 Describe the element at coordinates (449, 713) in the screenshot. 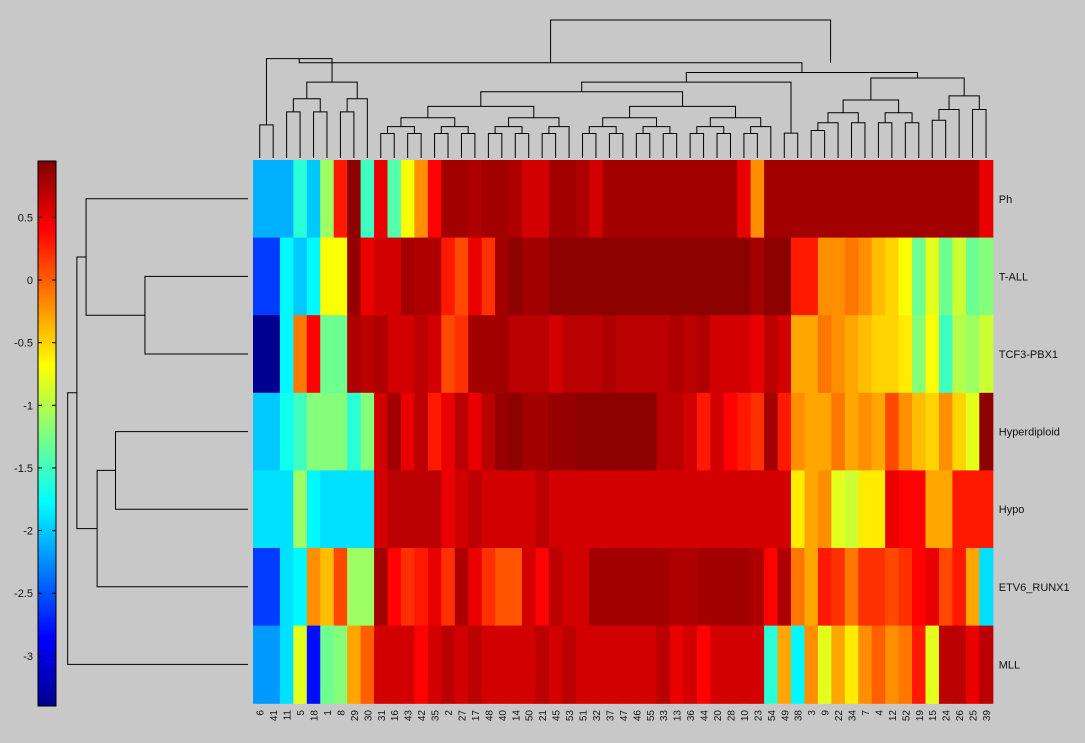

I see `column-label: 2` at that location.